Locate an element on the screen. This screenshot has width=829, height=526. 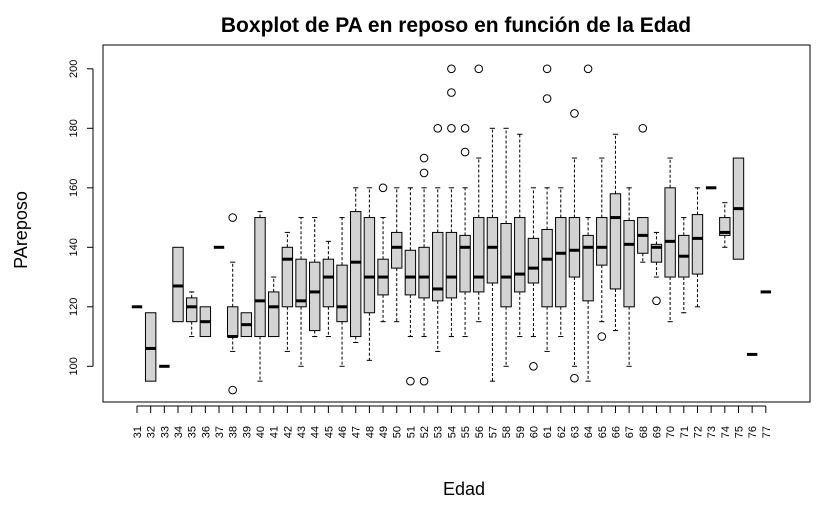
x-tick-label: 72 is located at coordinates (698, 432).